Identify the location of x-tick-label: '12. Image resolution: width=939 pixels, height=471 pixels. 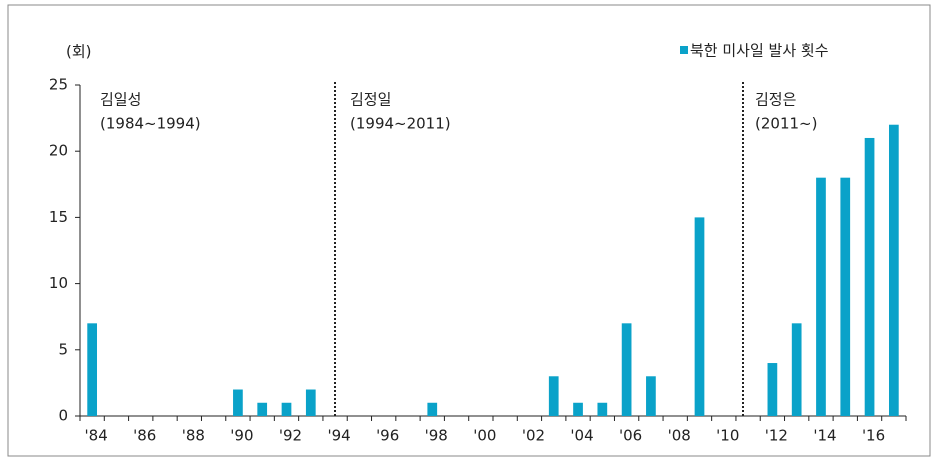
(776, 436).